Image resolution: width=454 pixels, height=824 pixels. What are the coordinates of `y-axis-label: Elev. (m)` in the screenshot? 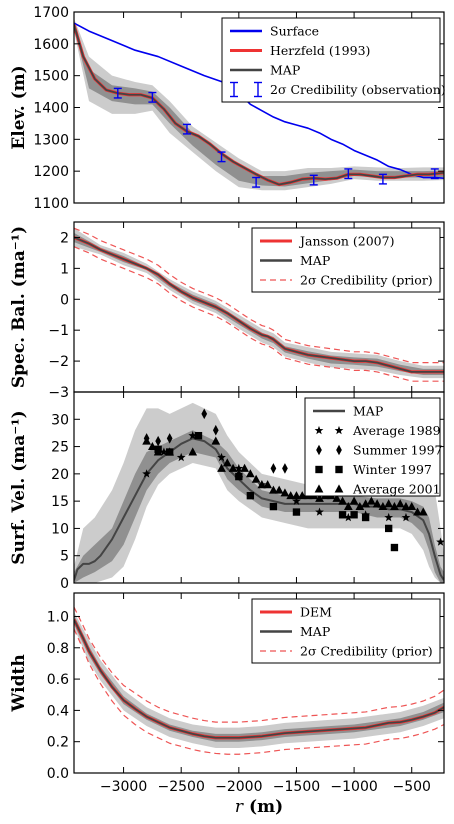 It's located at (19, 107).